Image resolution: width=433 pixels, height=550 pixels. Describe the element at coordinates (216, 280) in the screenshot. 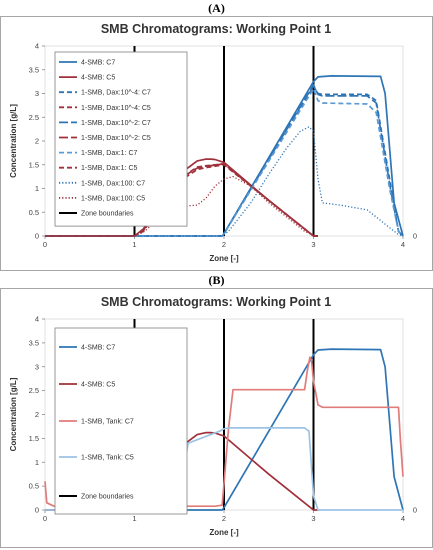

I see `panel-label-b: (B)` at that location.